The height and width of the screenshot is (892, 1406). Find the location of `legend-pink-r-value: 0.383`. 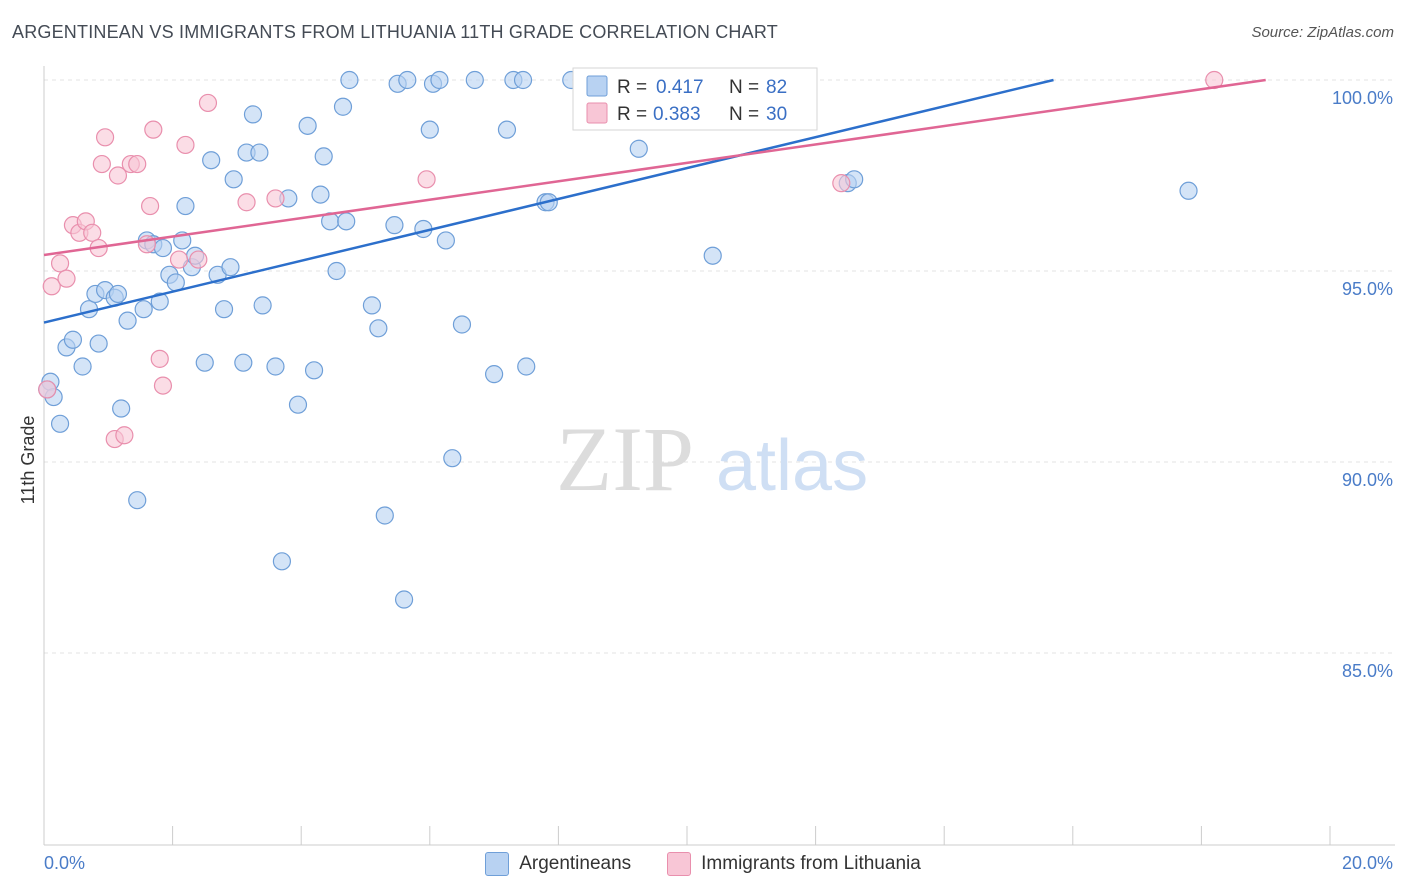

legend-pink-r-value: 0.383 is located at coordinates (677, 114).